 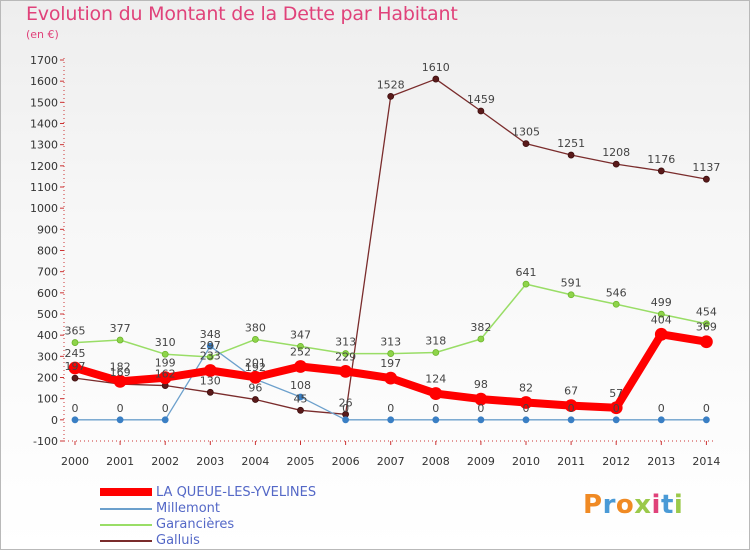 I want to click on y-tick-label: 100, so click(x=47, y=399).